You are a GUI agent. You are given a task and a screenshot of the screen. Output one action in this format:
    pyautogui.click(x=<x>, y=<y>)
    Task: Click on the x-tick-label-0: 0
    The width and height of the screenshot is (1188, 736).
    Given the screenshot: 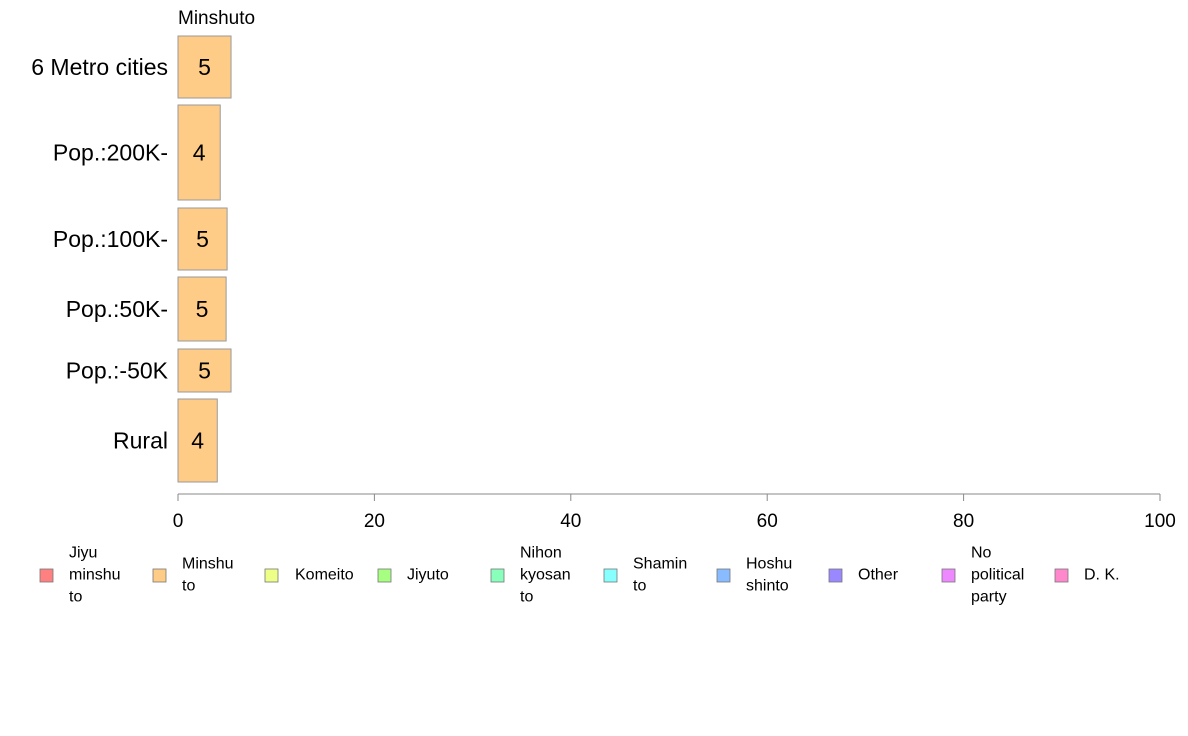 What is the action you would take?
    pyautogui.click(x=178, y=521)
    